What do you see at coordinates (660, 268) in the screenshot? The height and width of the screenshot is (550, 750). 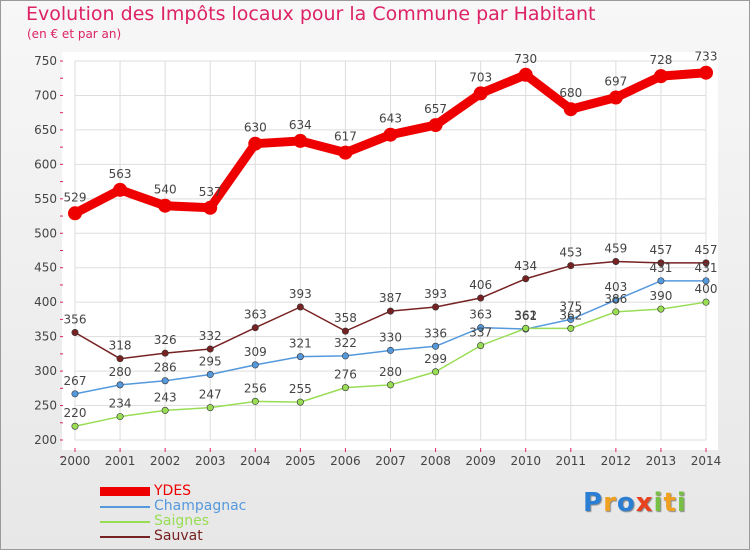 I see `data-label: 431` at bounding box center [660, 268].